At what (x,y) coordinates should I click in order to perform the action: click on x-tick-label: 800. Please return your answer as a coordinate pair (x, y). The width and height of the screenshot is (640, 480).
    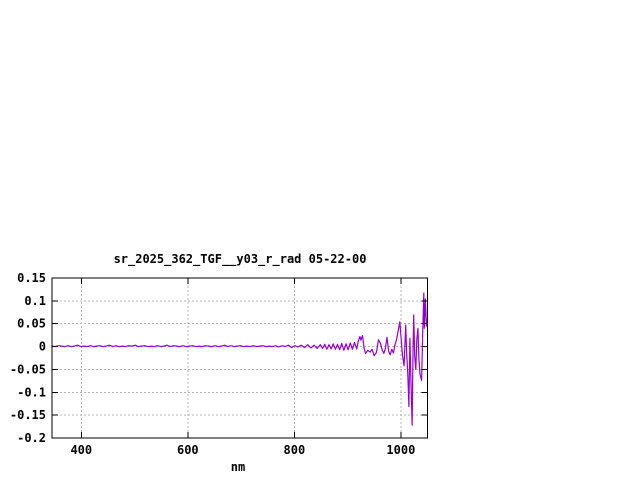
    Looking at the image, I should click on (295, 450).